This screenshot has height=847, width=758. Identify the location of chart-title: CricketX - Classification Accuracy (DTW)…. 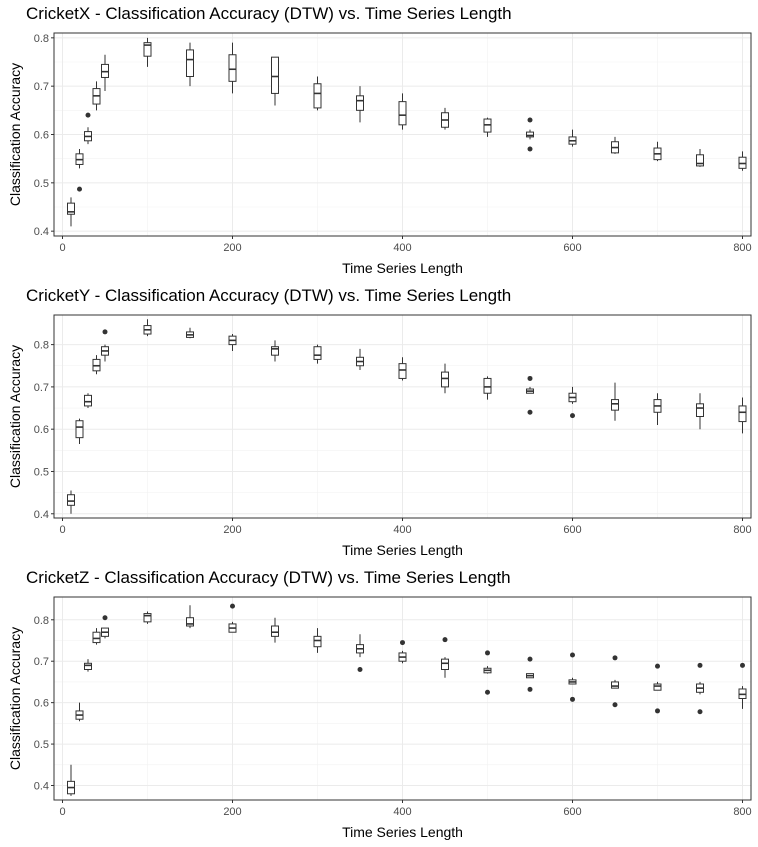
(269, 13).